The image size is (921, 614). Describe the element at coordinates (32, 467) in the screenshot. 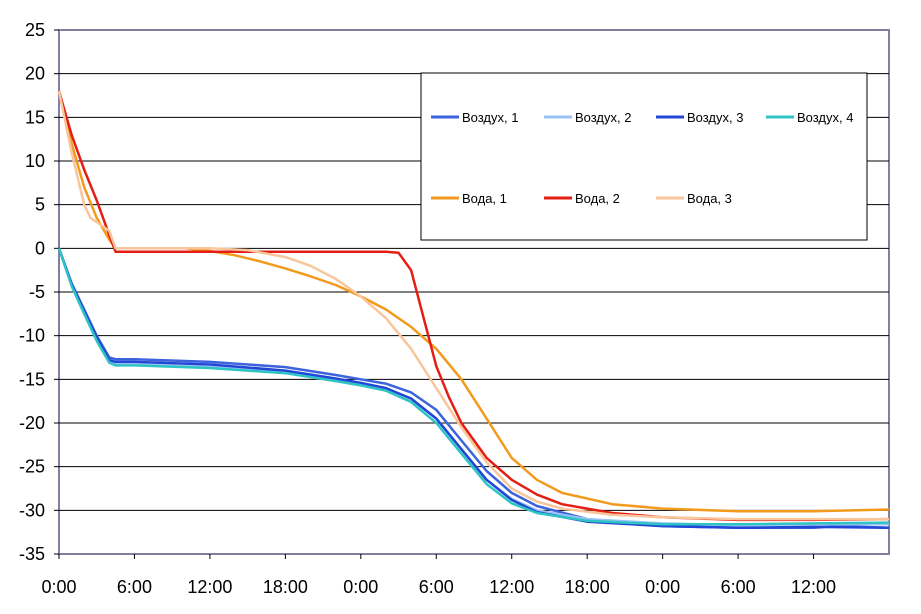

I see `y-tick-label: -25` at that location.